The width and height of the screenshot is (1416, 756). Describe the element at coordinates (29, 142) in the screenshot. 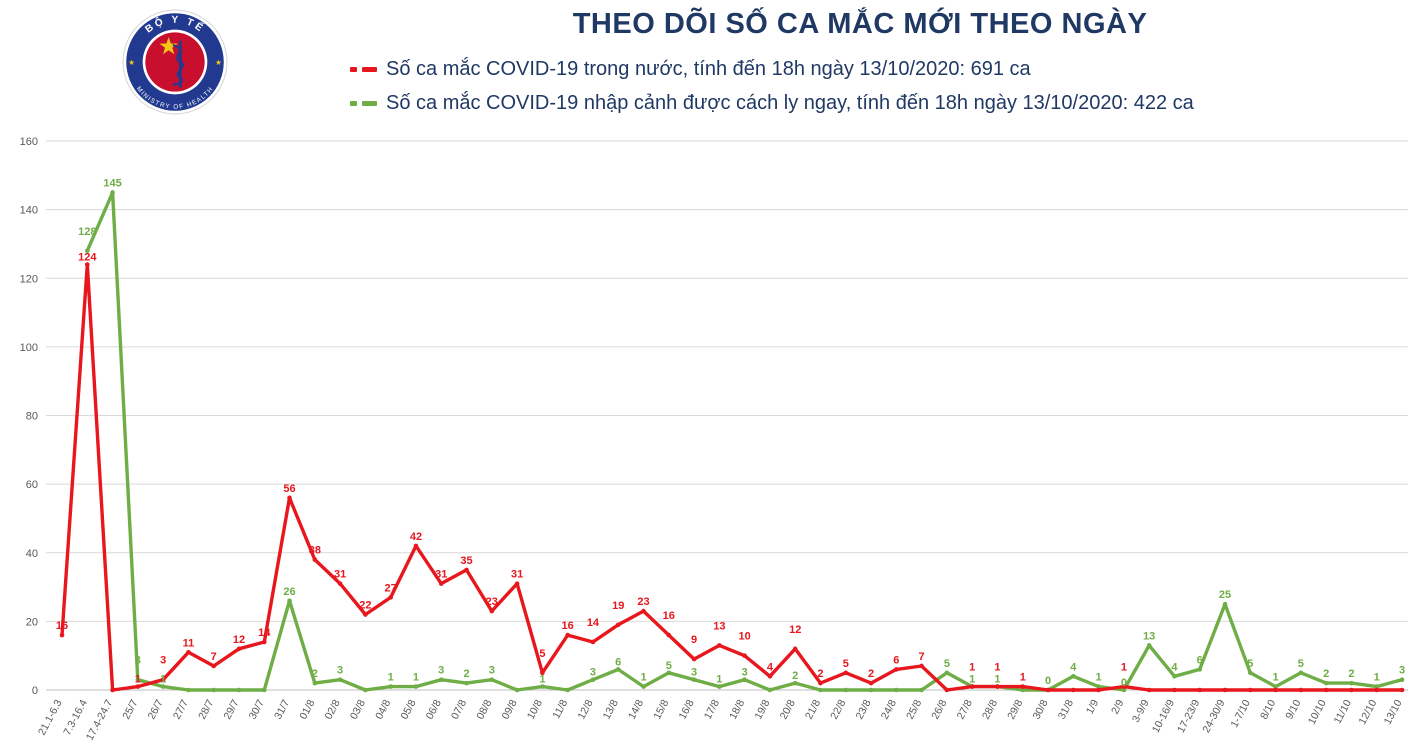

I see `y-axis-tick-label: 160` at that location.